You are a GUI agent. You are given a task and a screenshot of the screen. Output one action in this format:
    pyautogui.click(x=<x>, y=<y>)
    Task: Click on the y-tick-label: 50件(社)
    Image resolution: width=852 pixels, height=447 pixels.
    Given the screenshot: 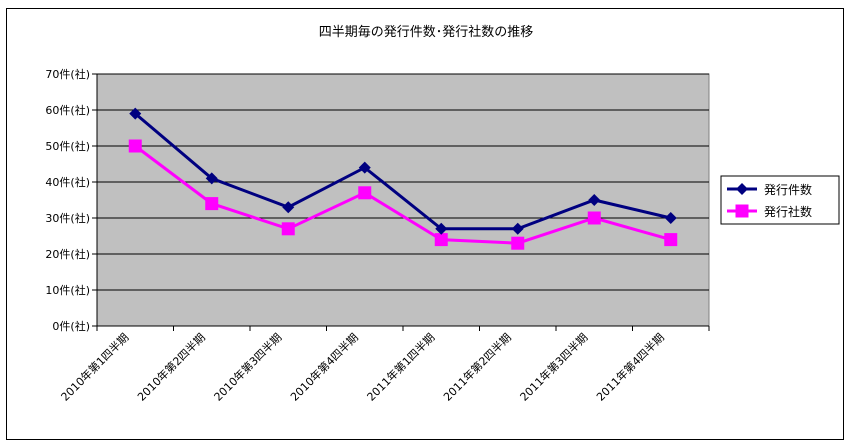 What is the action you would take?
    pyautogui.click(x=67, y=146)
    